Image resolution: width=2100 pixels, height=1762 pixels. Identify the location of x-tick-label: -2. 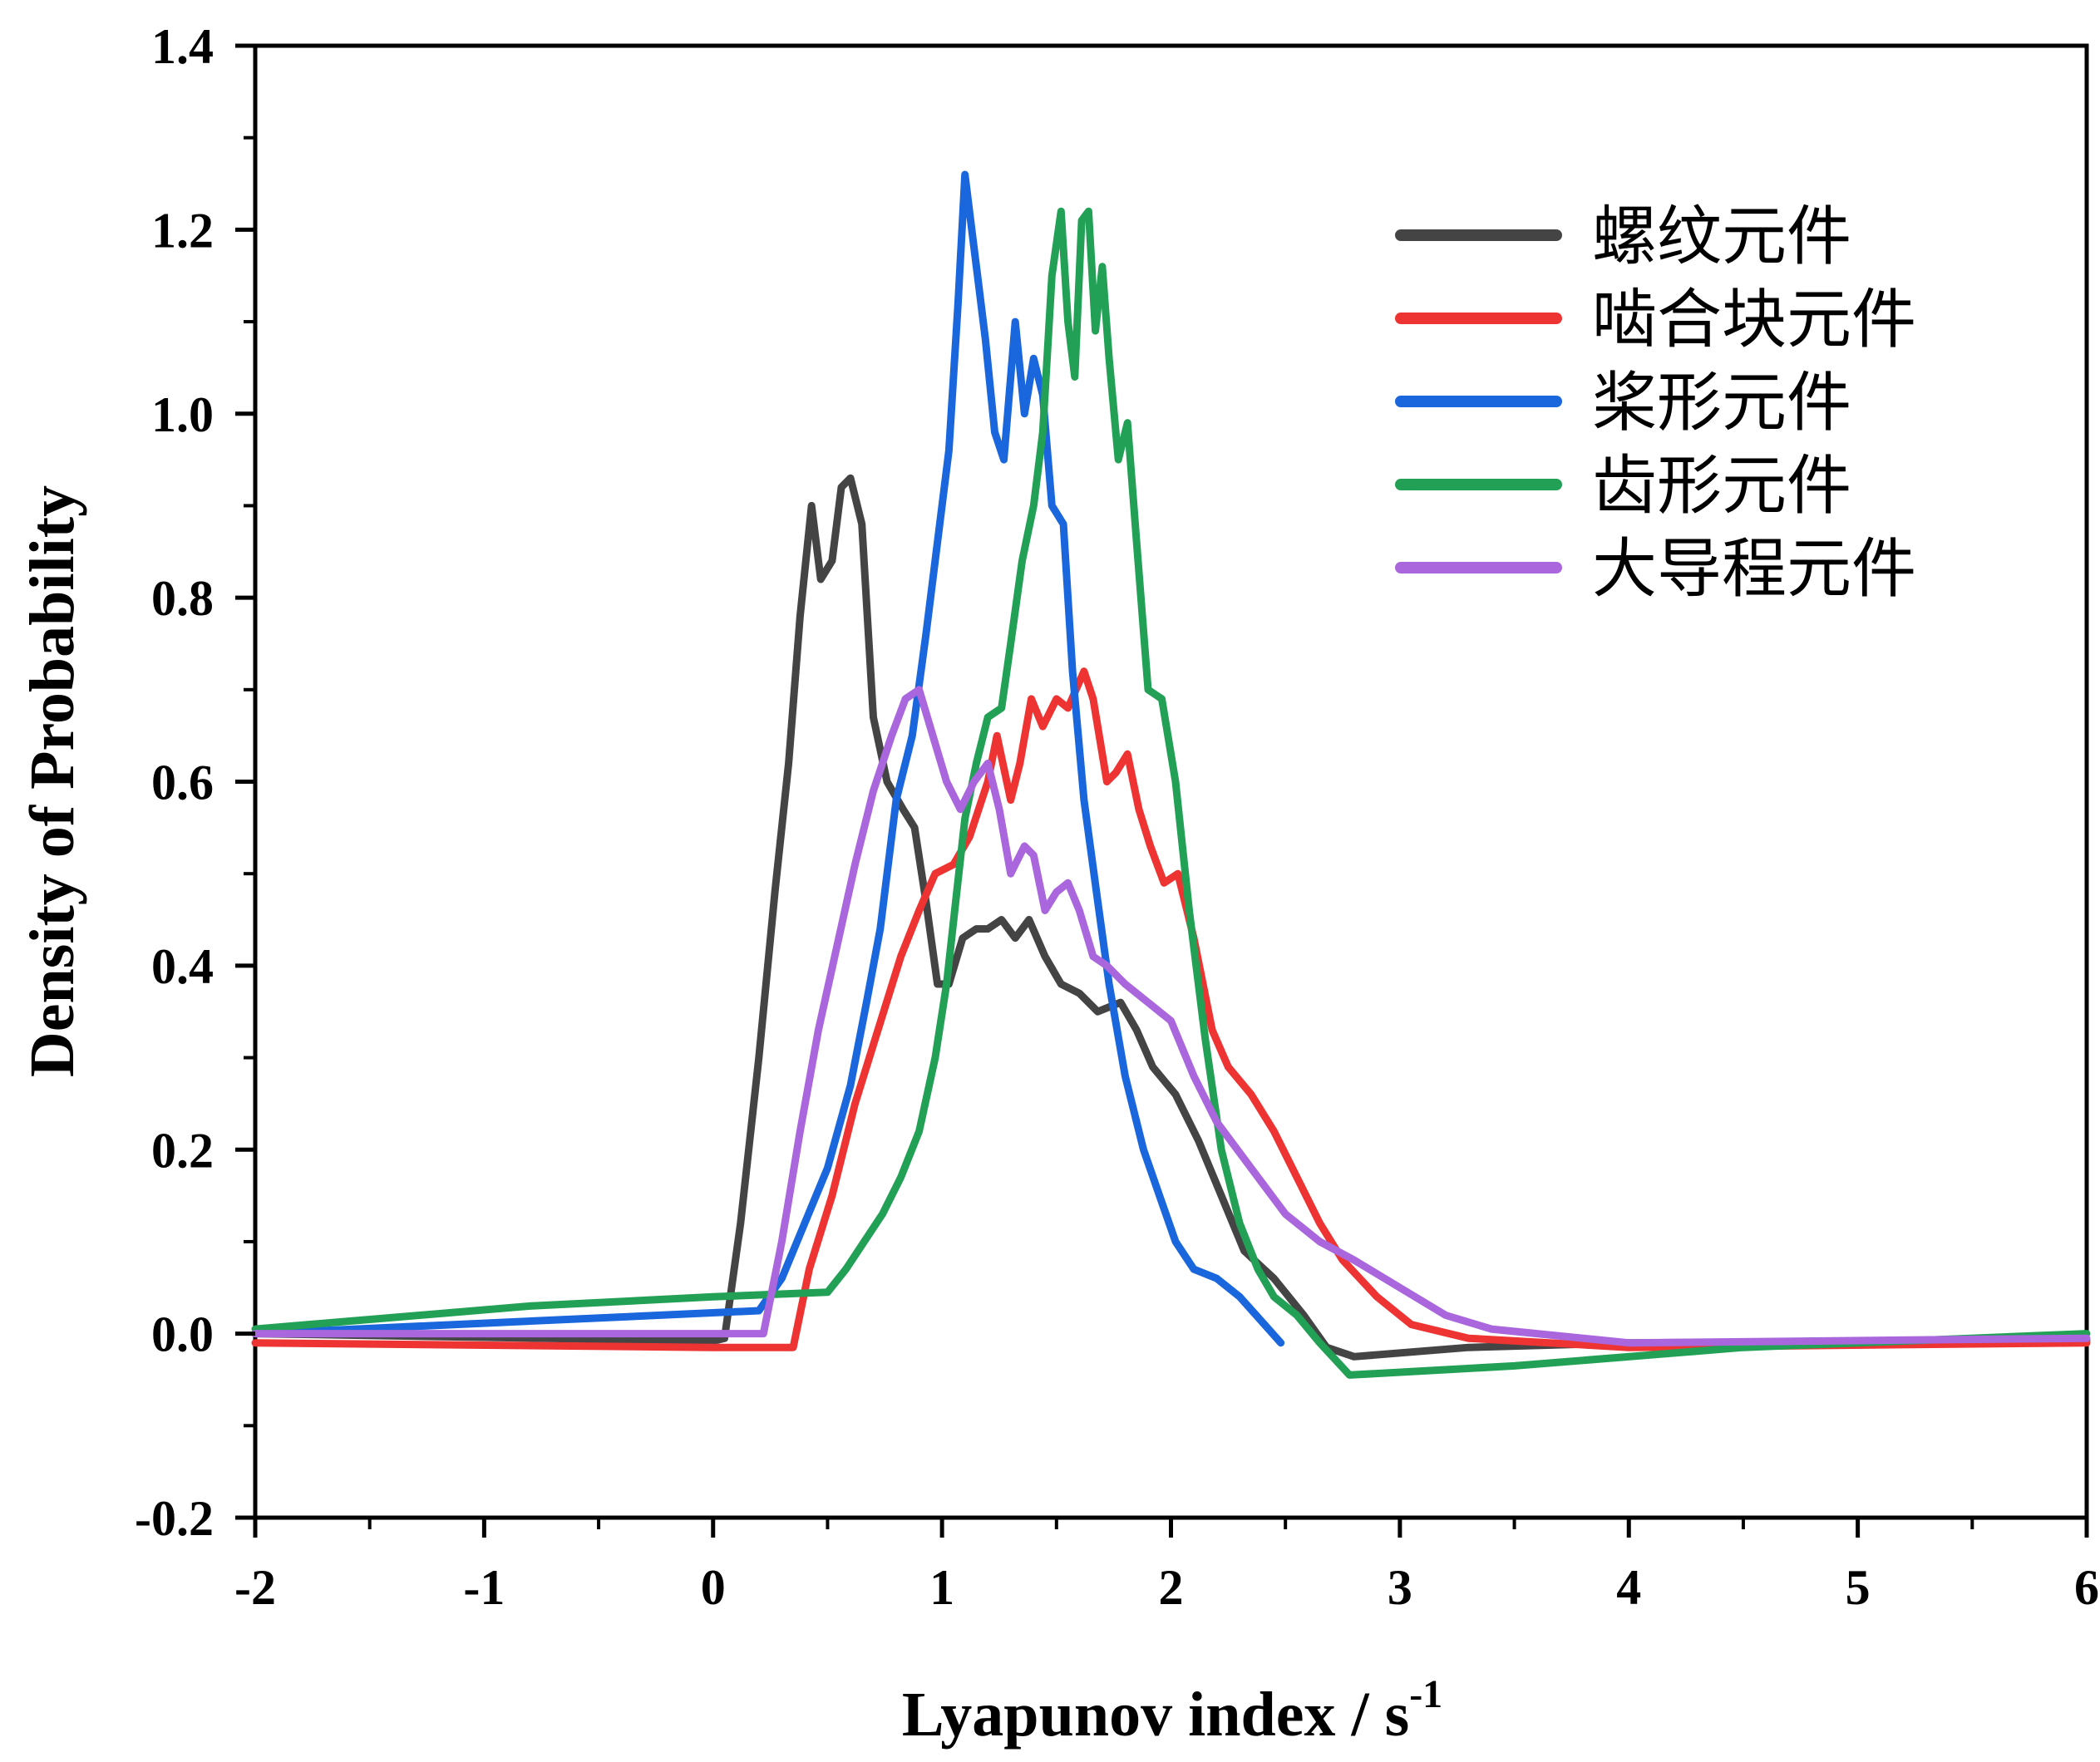
(255, 1588).